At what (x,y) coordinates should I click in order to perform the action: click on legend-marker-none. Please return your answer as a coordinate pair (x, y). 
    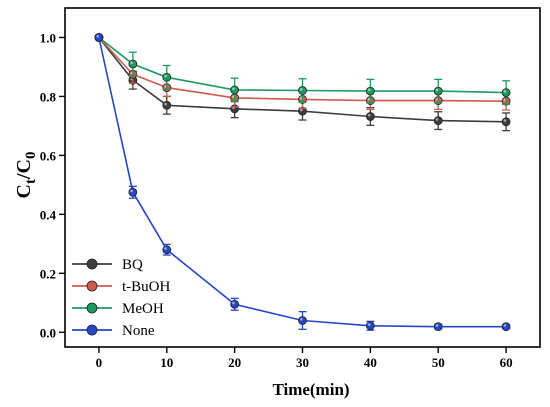
    Looking at the image, I should click on (92, 330).